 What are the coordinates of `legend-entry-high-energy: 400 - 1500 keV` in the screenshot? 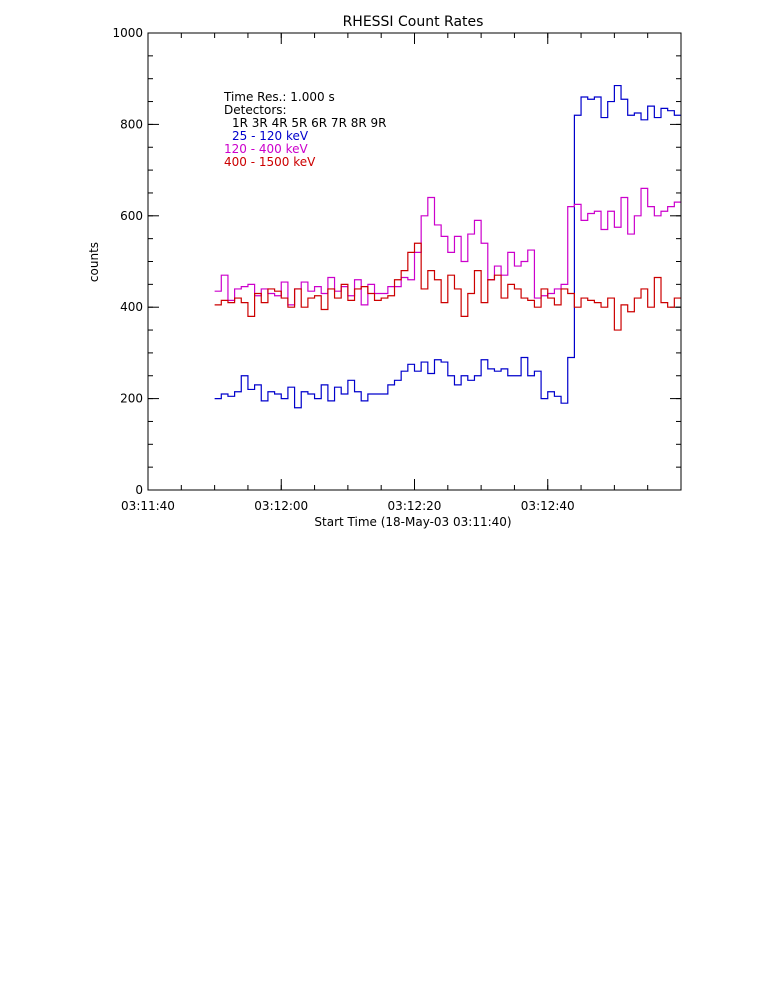 It's located at (270, 162).